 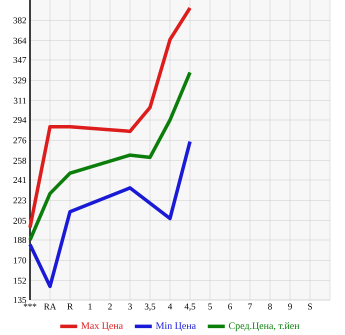 What do you see at coordinates (102, 326) in the screenshot?
I see `legend-label: Max Цена` at bounding box center [102, 326].